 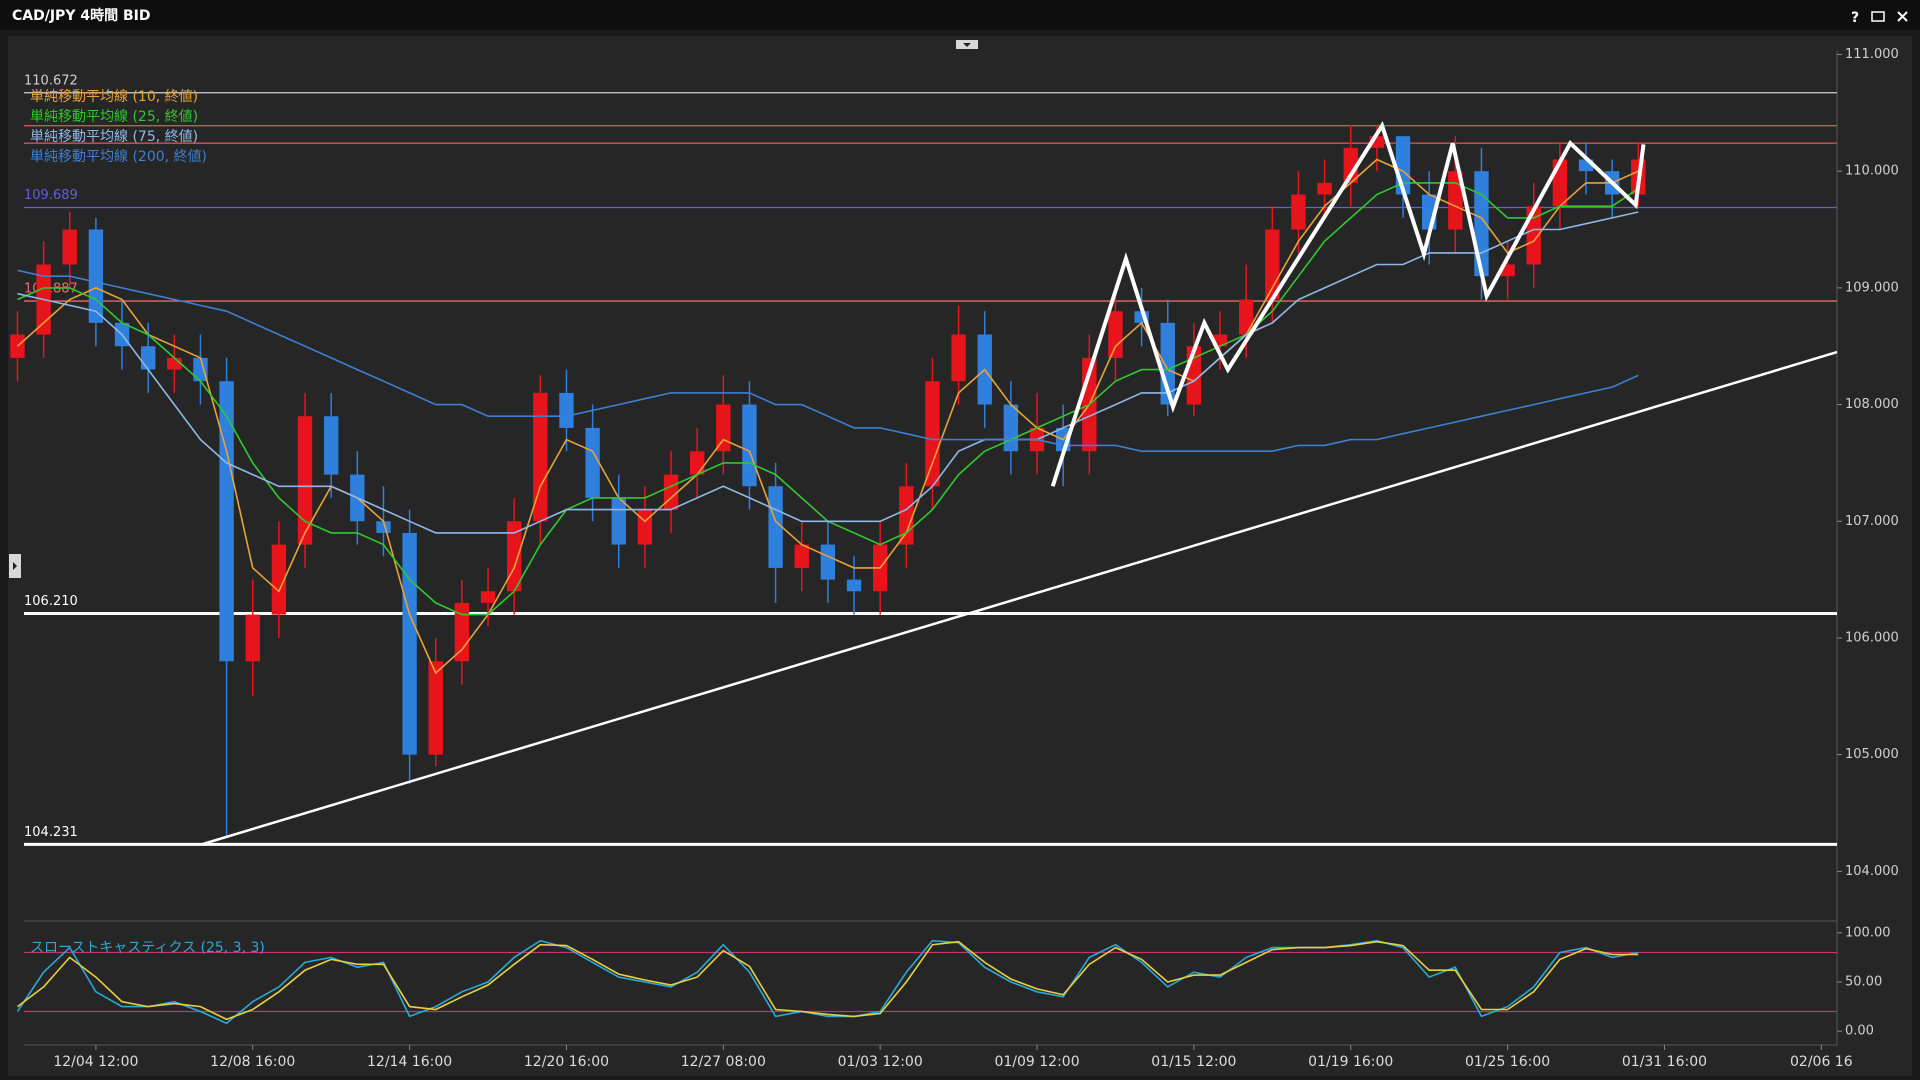 I want to click on legend-entry: 単純移動平均線 (10, 終値), so click(x=114, y=97).